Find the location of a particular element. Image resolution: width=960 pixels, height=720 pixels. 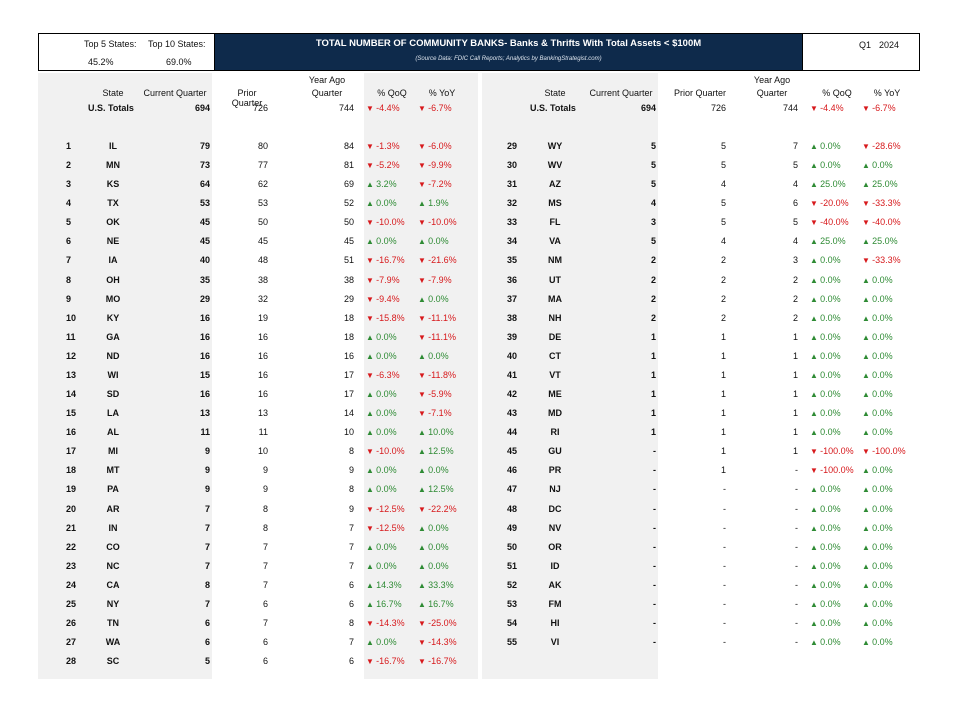

yoy-cell: ▲ 12.5% is located at coordinates (442, 489).